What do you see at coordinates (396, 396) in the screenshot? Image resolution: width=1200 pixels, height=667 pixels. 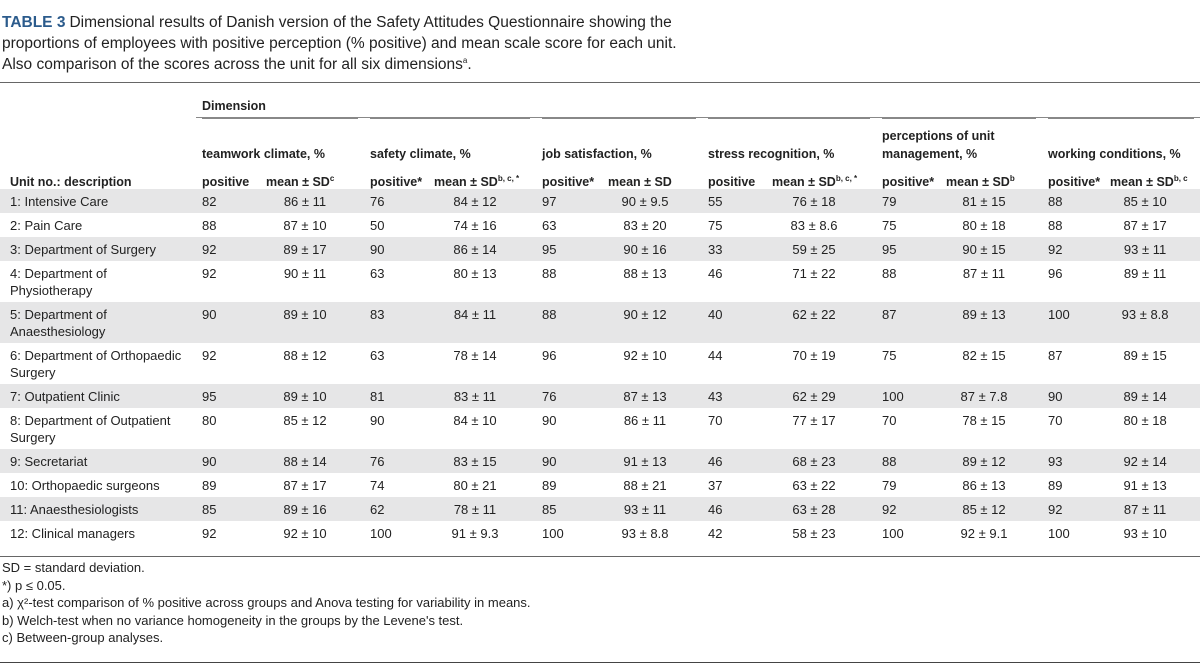 I see `positive-cell: 81` at bounding box center [396, 396].